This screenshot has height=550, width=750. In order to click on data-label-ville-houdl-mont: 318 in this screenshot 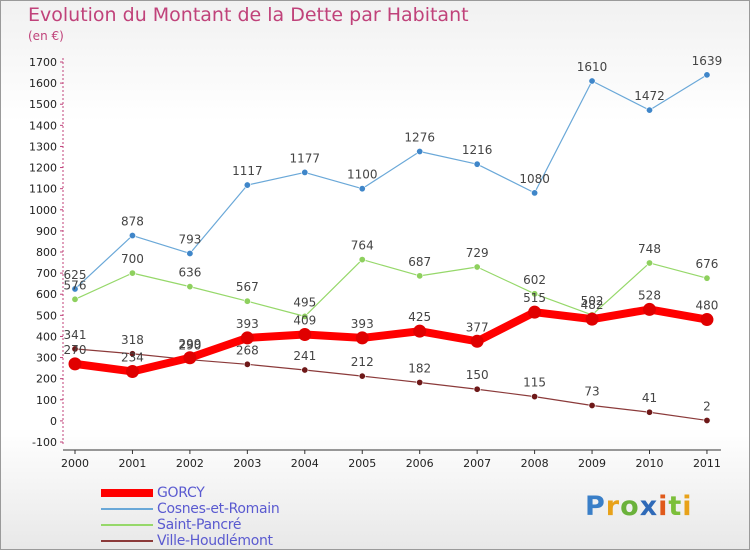, I will do `click(132, 340)`.